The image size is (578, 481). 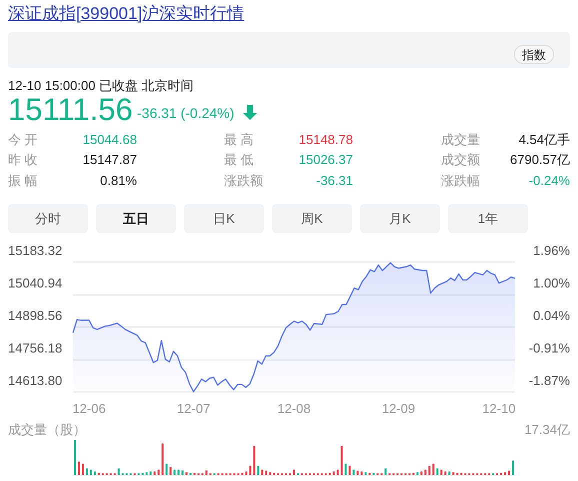 I want to click on text: 15147.87, so click(x=109, y=159).